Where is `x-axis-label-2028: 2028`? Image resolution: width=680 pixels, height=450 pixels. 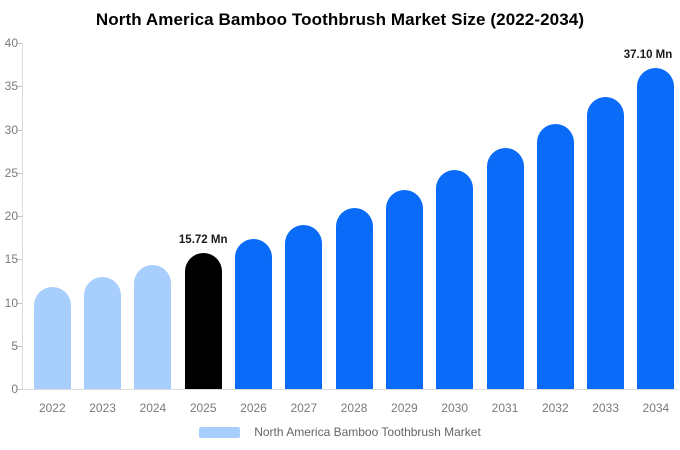
x-axis-label-2028: 2028 is located at coordinates (354, 408).